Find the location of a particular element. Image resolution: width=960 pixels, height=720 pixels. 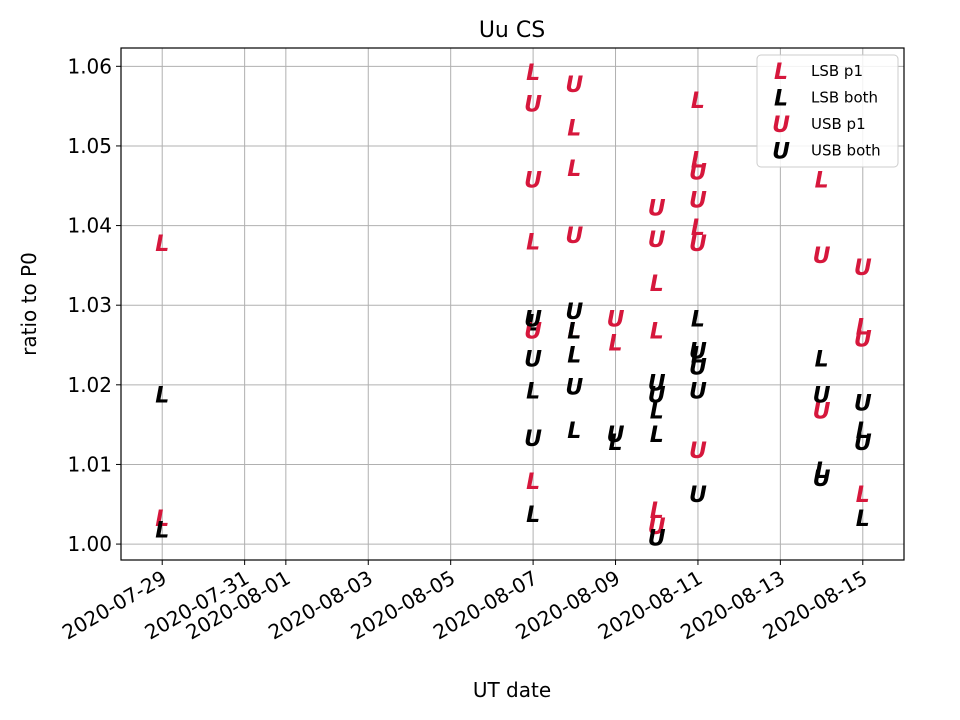

legend-label: USB both is located at coordinates (846, 151).